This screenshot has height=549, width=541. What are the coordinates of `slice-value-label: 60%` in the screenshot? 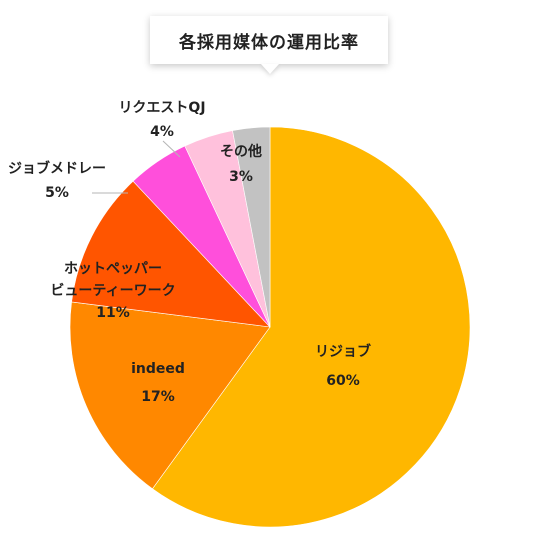 It's located at (343, 381).